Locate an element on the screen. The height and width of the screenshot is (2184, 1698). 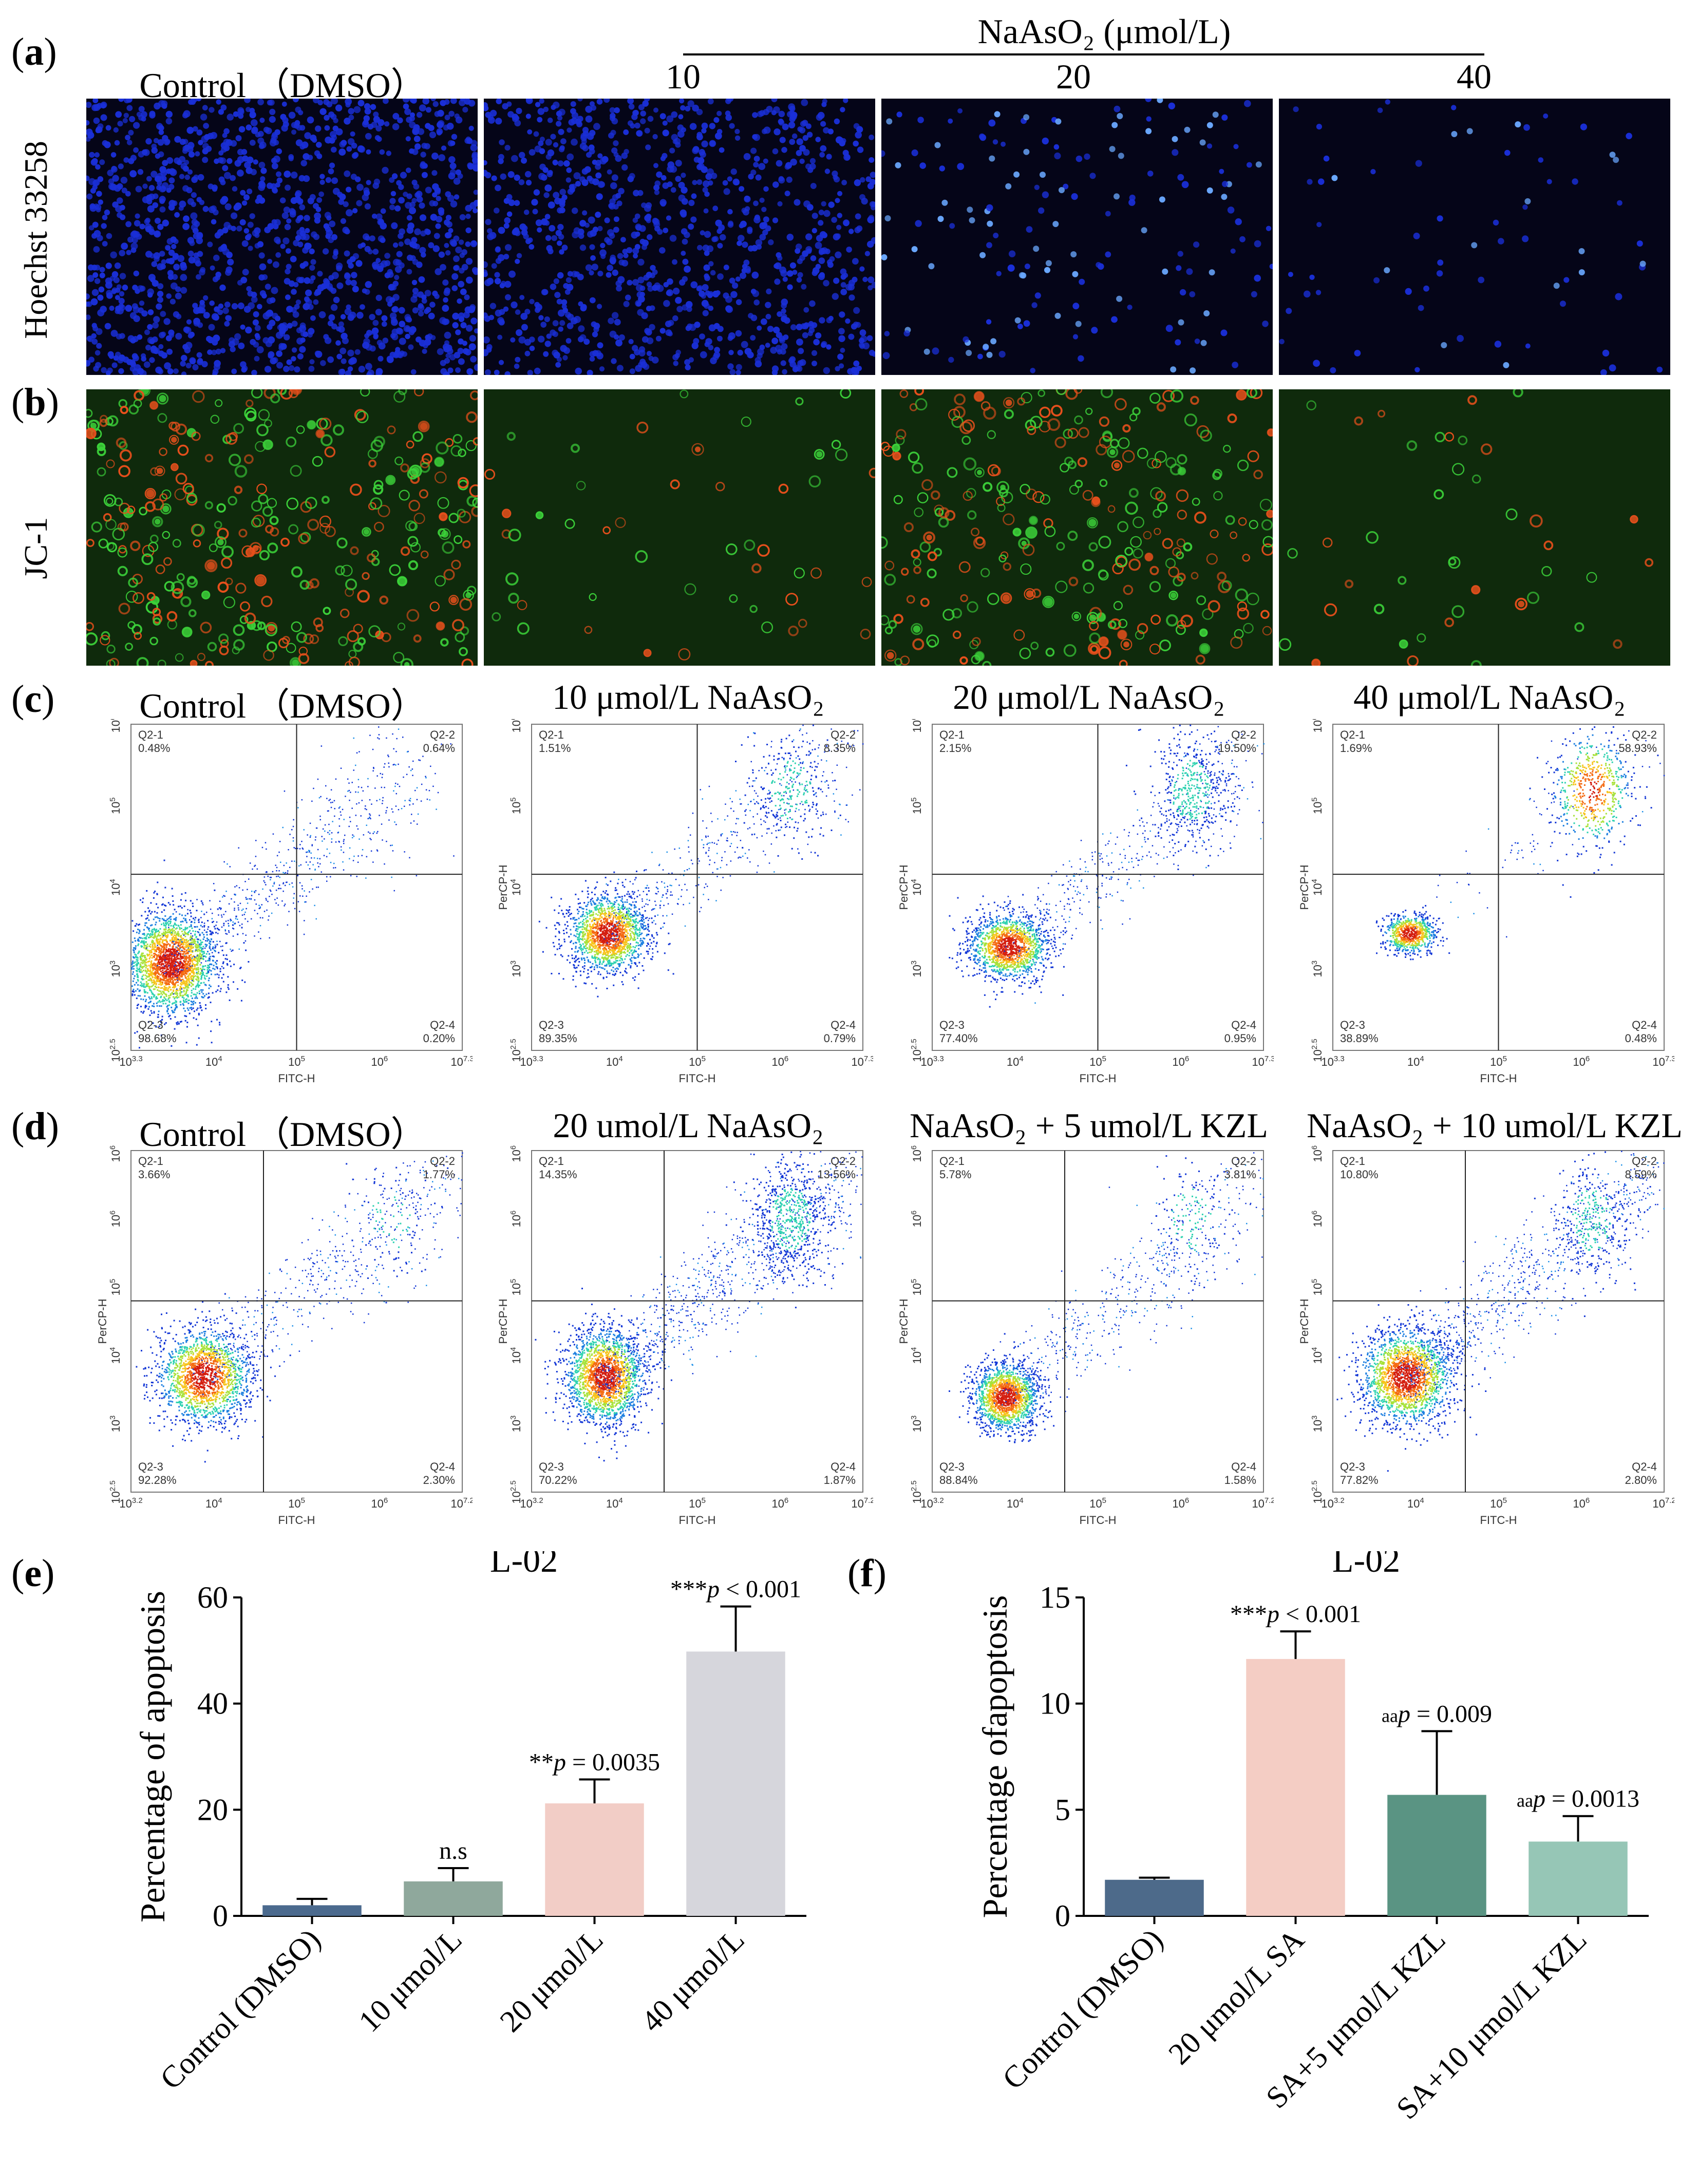
cell-bright is located at coordinates (979, 656).